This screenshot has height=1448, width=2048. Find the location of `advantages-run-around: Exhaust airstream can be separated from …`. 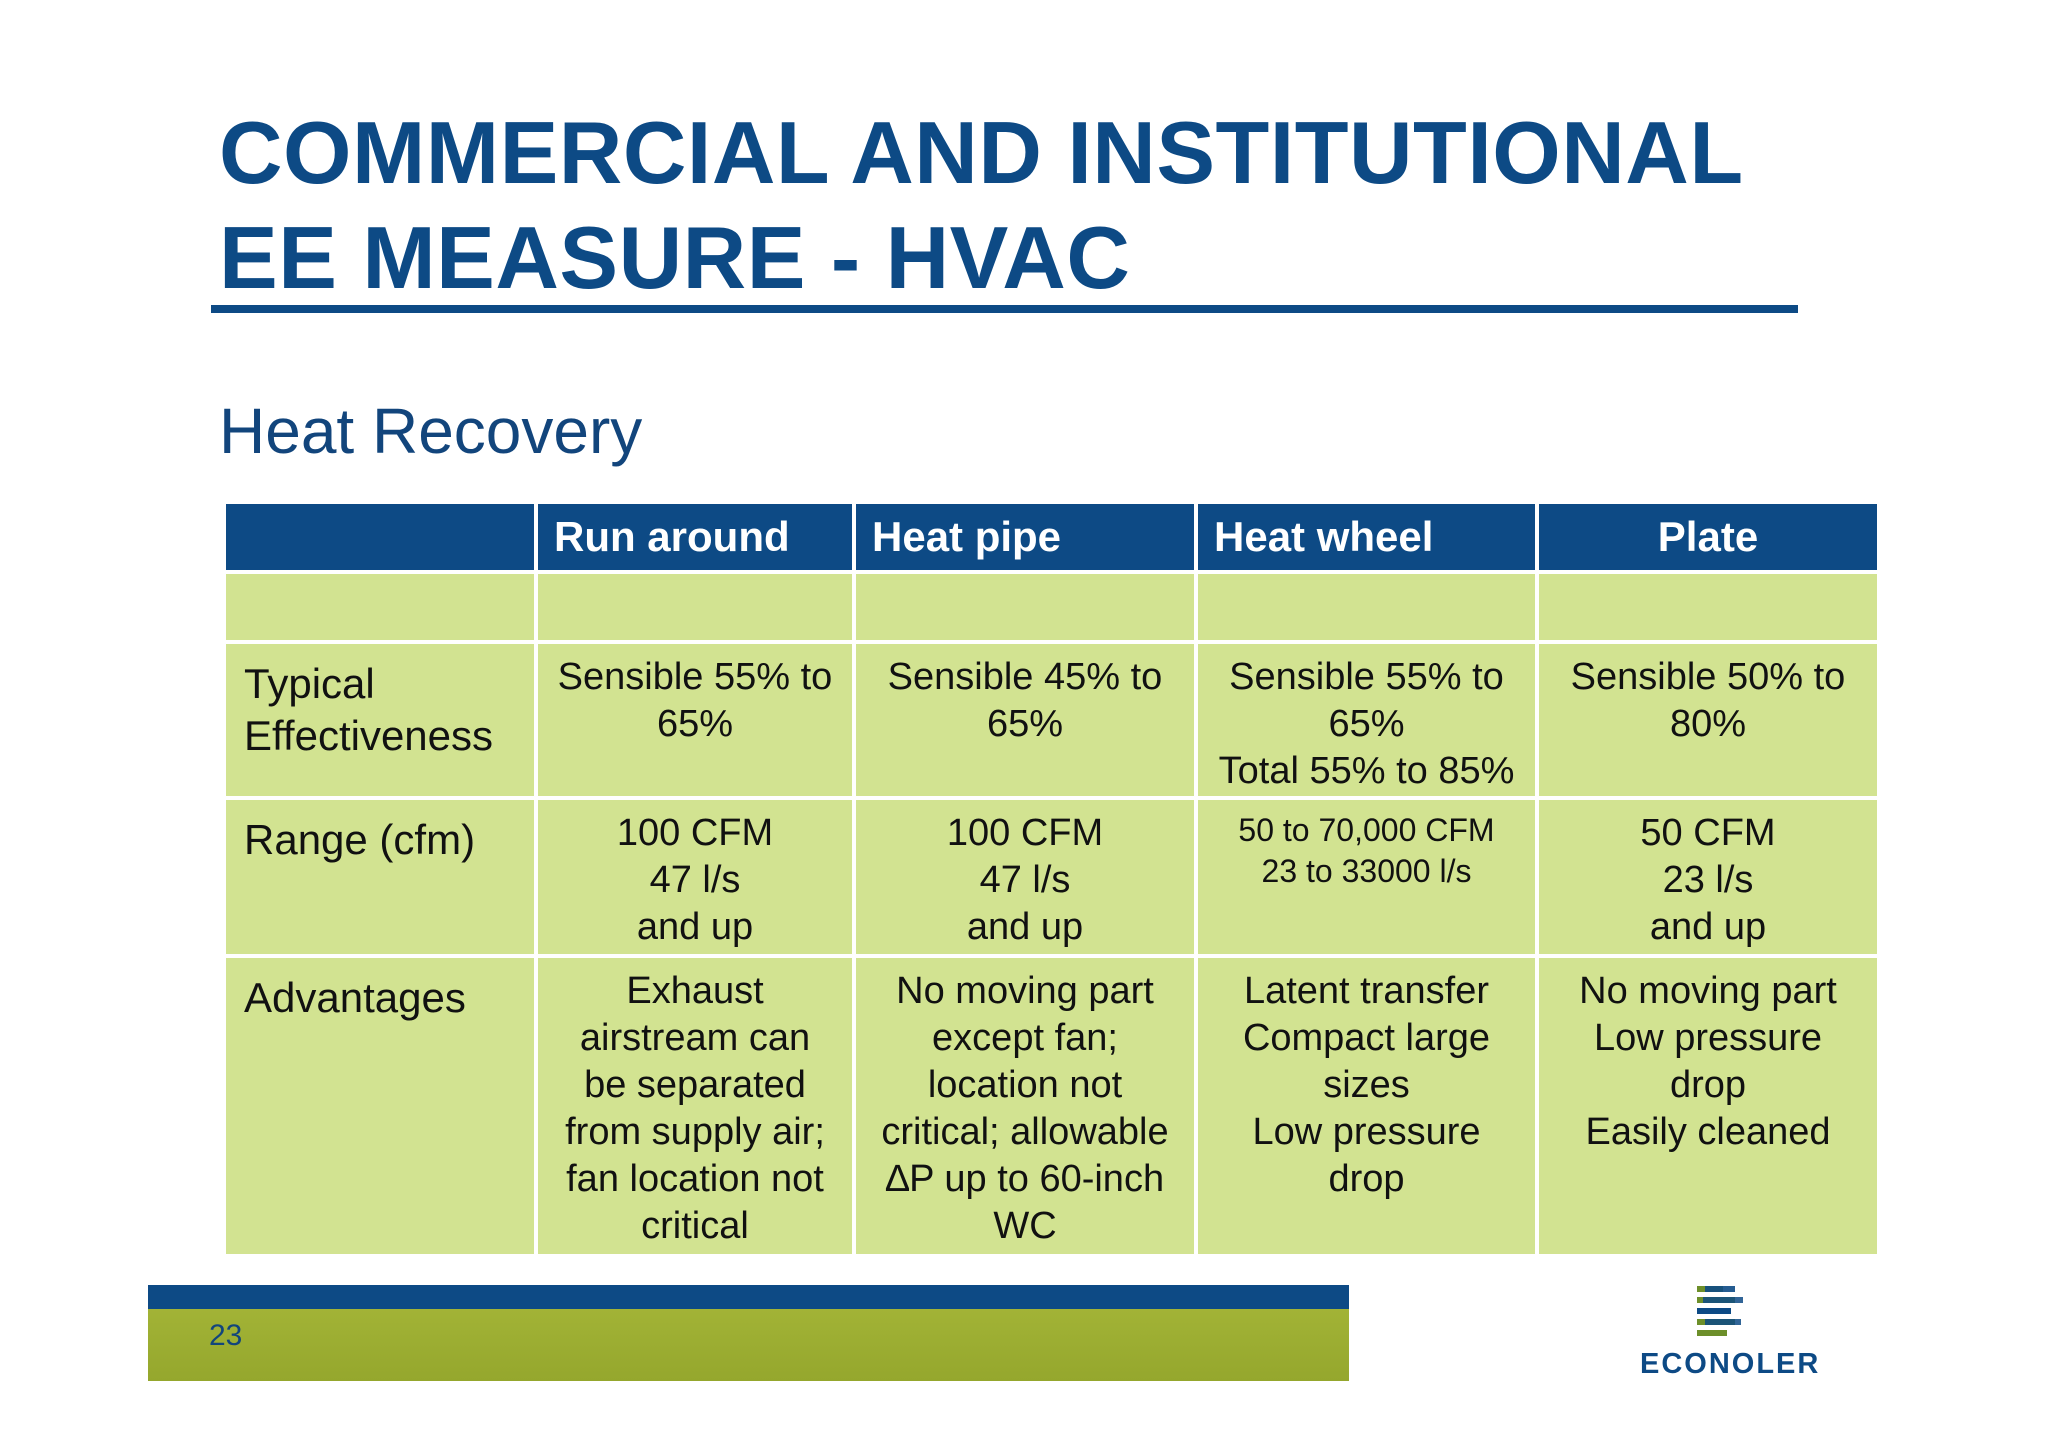

advantages-run-around: Exhaust airstream can be separated from … is located at coordinates (695, 1106).